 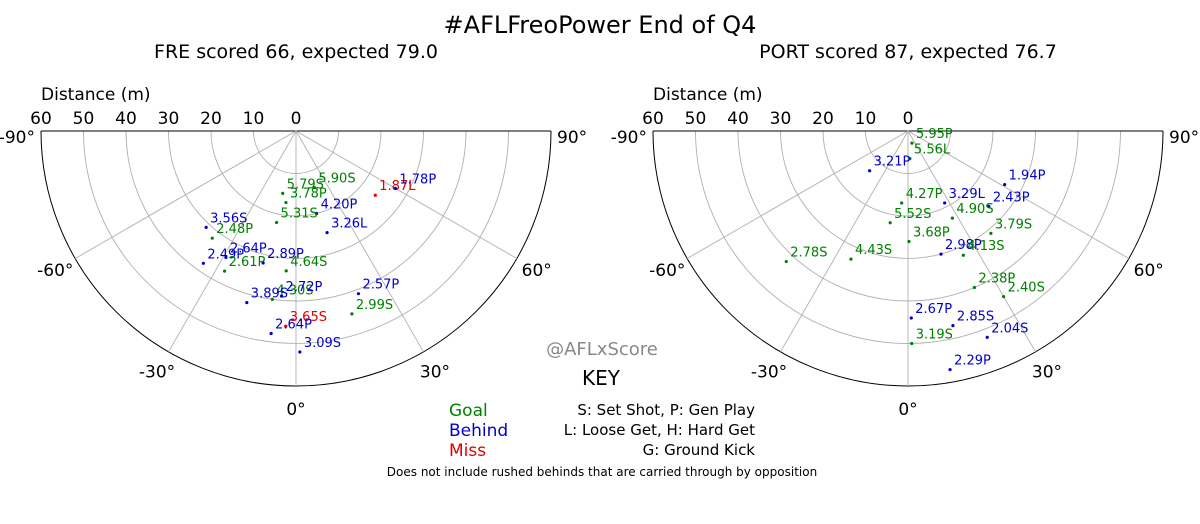 I want to click on angle-tick-label: 90°, so click(x=572, y=138).